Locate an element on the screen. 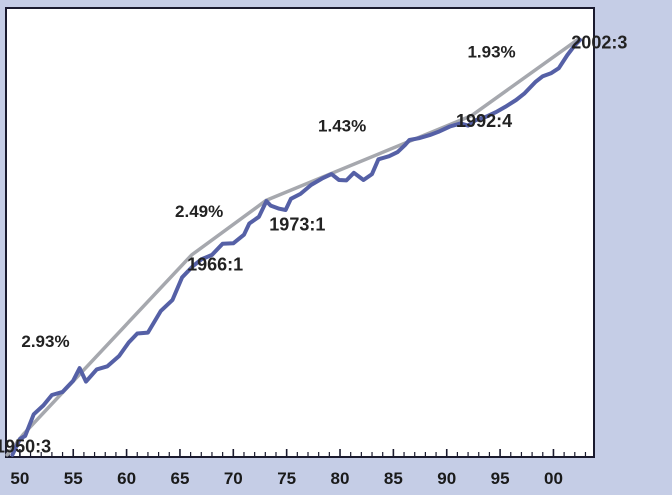 The height and width of the screenshot is (495, 672). annotation-rate-1: 2.93% is located at coordinates (45, 341).